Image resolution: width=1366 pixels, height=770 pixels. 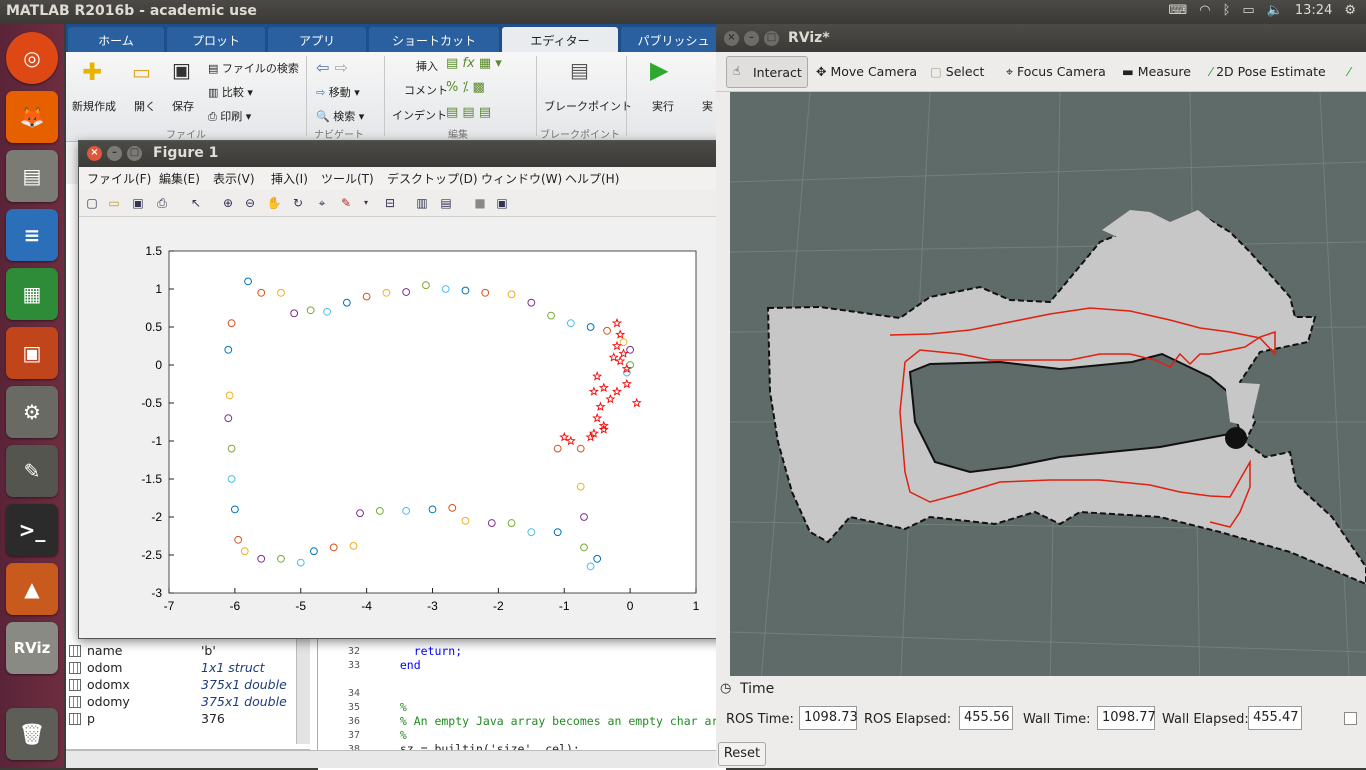 What do you see at coordinates (32, 294) in the screenshot?
I see `calc-icon: ▦` at bounding box center [32, 294].